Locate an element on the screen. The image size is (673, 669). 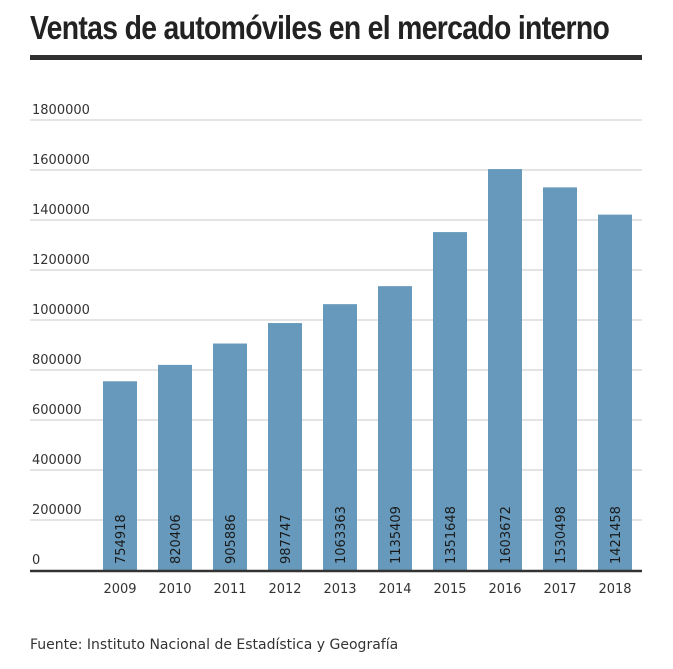
y-tick-label: 600000 is located at coordinates (57, 410).